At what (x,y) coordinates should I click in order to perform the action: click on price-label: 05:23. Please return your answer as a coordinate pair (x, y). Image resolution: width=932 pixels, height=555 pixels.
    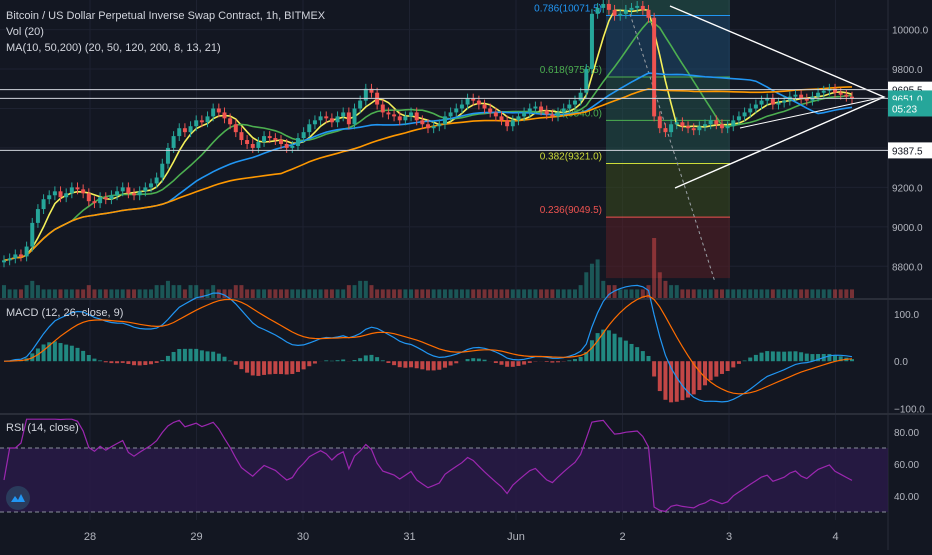
    Looking at the image, I should click on (904, 109).